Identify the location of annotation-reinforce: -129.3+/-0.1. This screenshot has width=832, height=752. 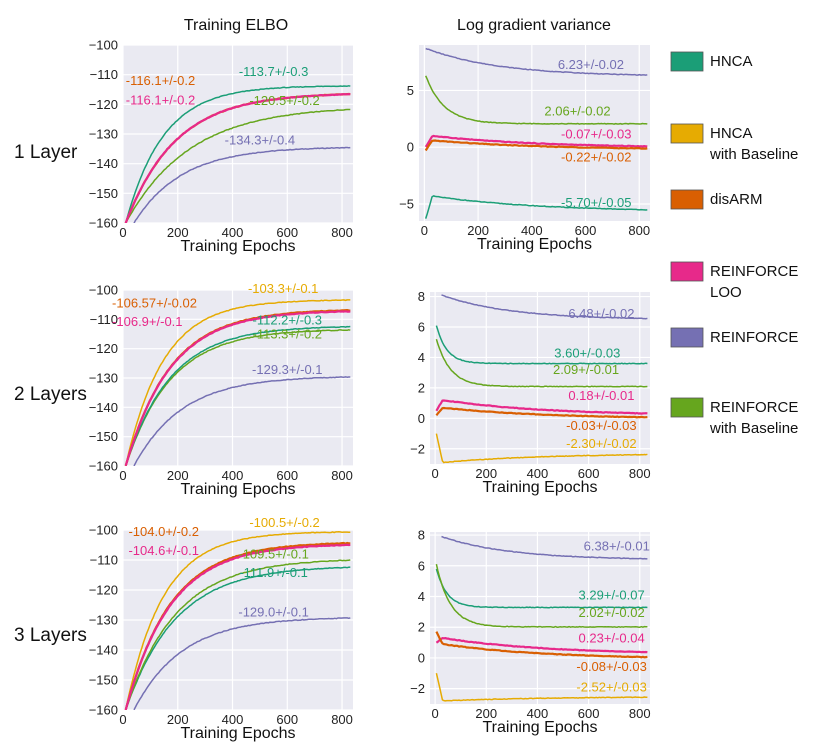
(287, 369).